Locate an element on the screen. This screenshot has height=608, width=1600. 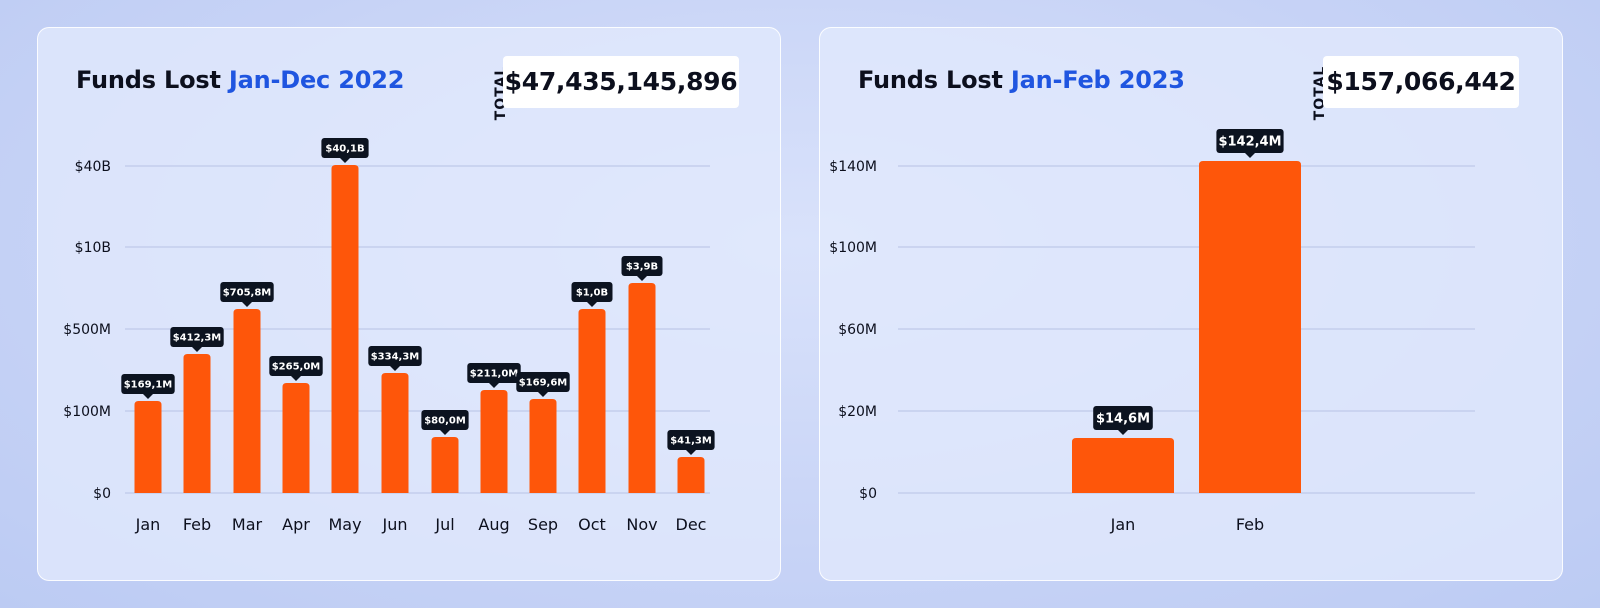
data-label-text: $14,6M is located at coordinates (1123, 419).